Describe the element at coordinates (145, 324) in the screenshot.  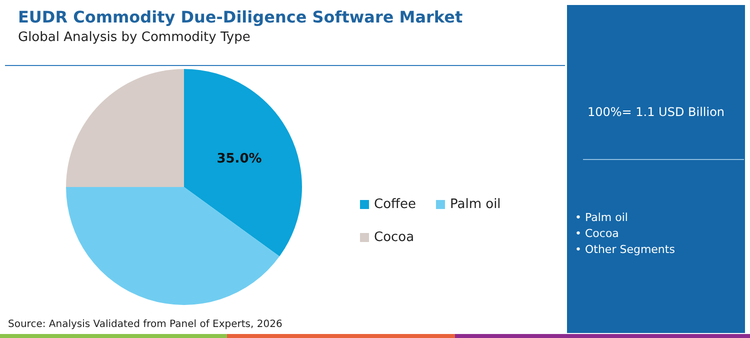
I see `source-note: Source: Analysis Validated from Panel of Experts, 2026` at that location.